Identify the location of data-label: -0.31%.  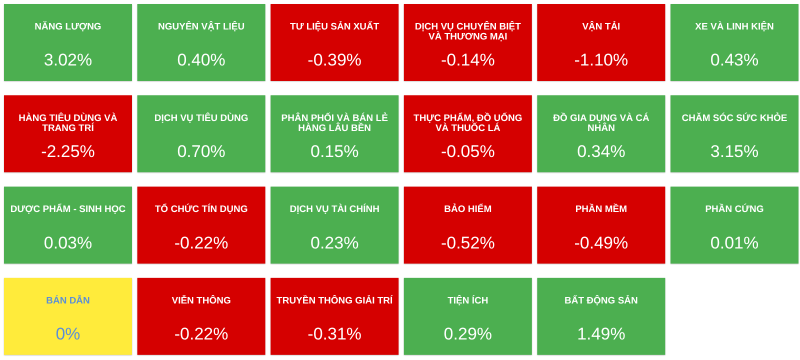
(335, 334).